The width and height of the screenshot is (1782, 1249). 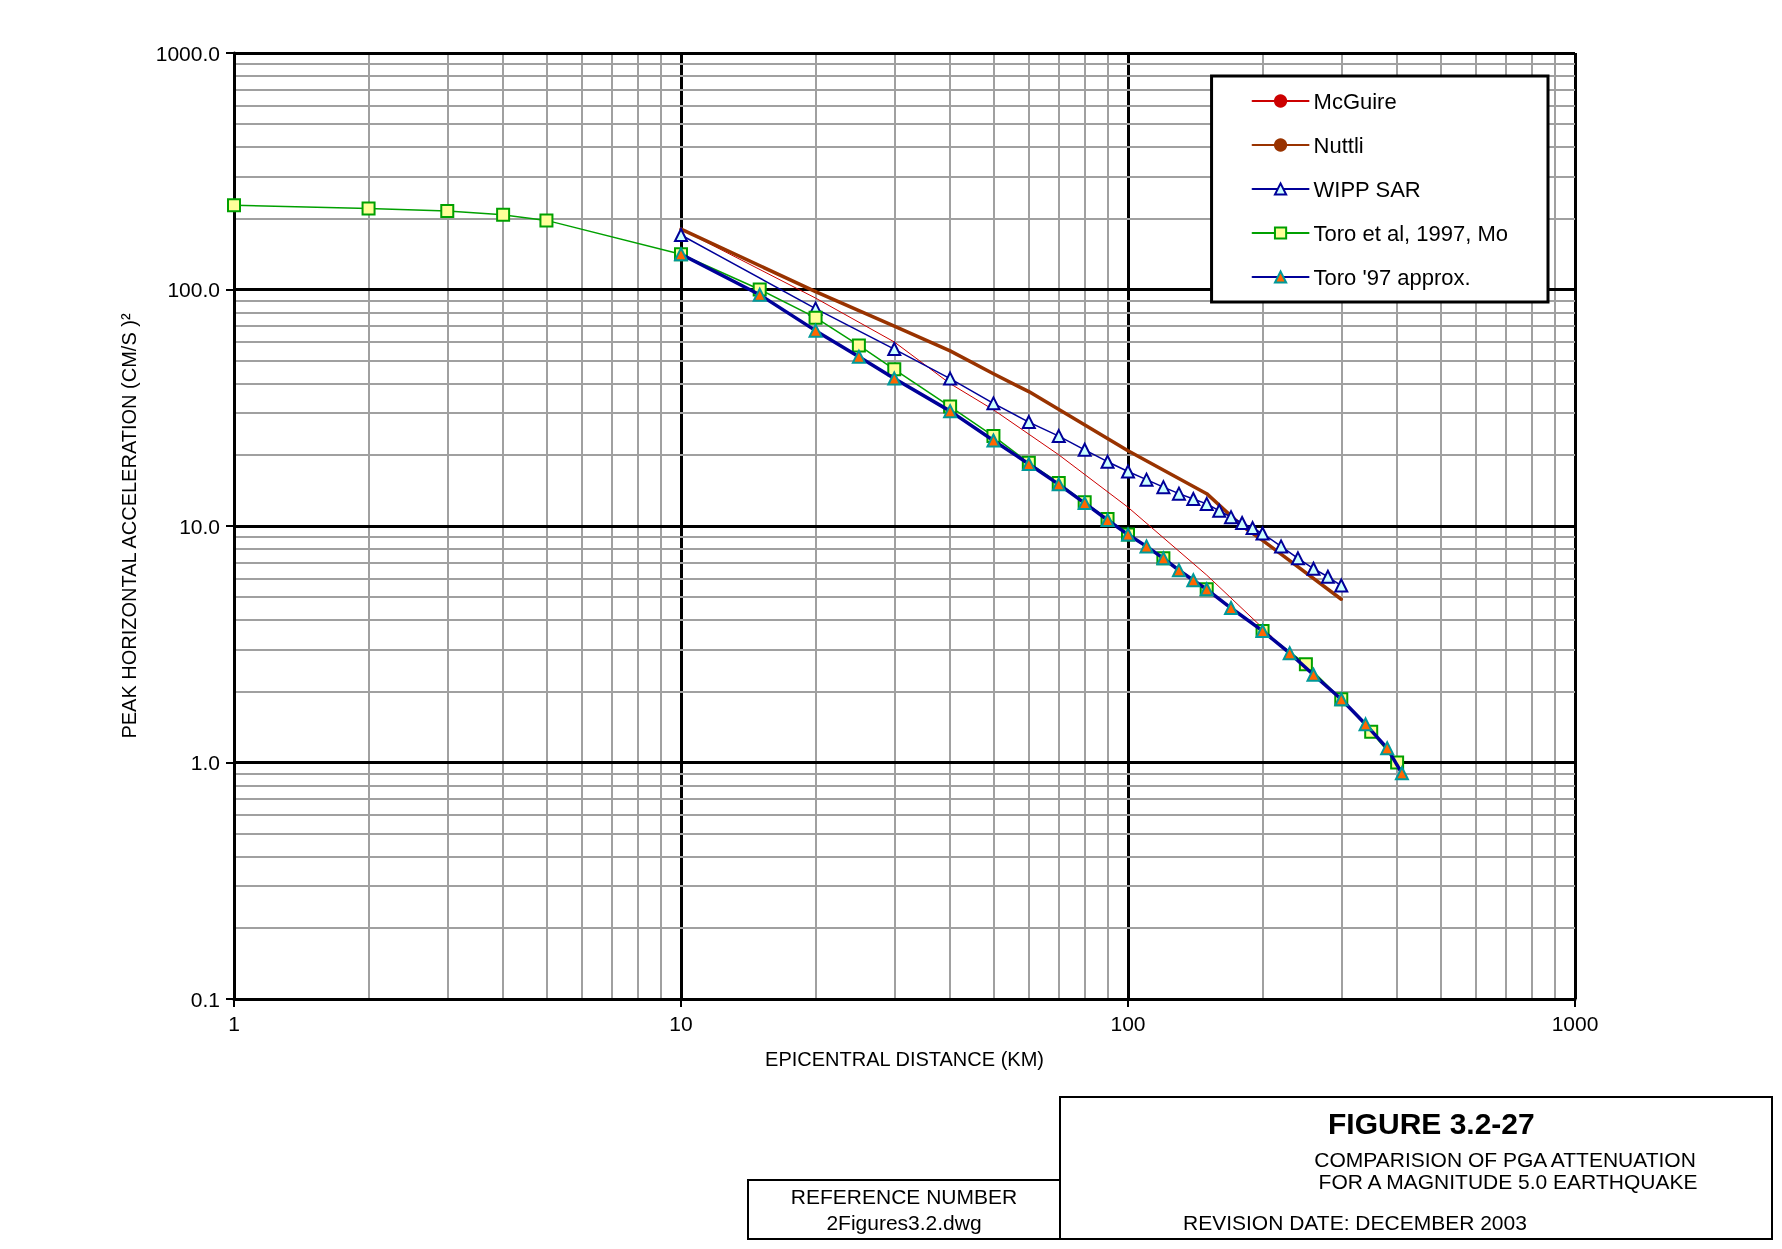 I want to click on x-tick-label: 100, so click(x=1128, y=1023).